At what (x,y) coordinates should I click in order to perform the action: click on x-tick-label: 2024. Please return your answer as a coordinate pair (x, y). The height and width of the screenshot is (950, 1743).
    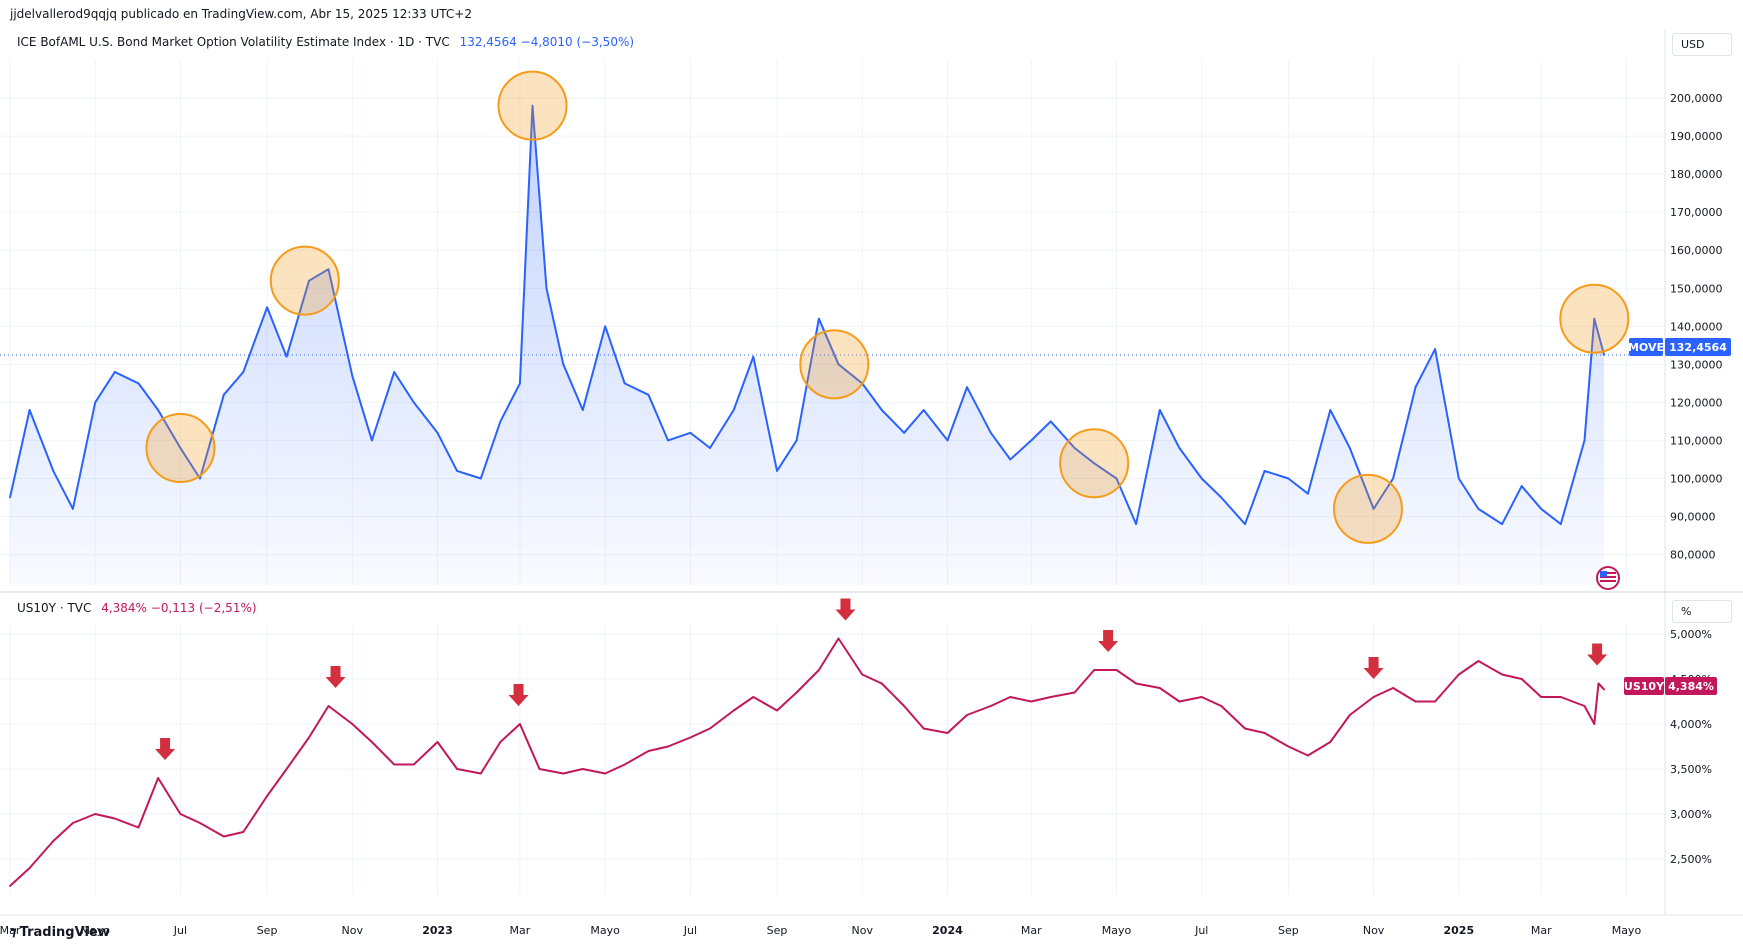
    Looking at the image, I should click on (947, 930).